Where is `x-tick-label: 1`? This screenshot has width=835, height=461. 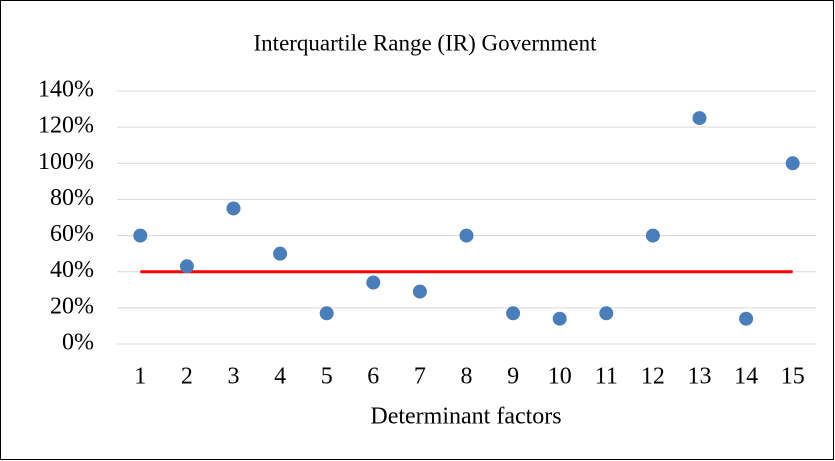 x-tick-label: 1 is located at coordinates (140, 377).